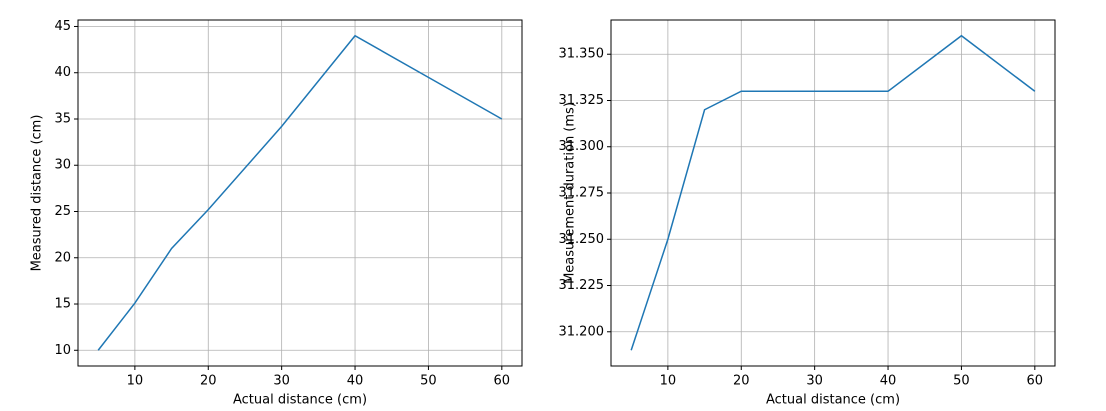 This screenshot has width=1106, height=411. Describe the element at coordinates (582, 193) in the screenshot. I see `y-tick-label: 31.275` at that location.